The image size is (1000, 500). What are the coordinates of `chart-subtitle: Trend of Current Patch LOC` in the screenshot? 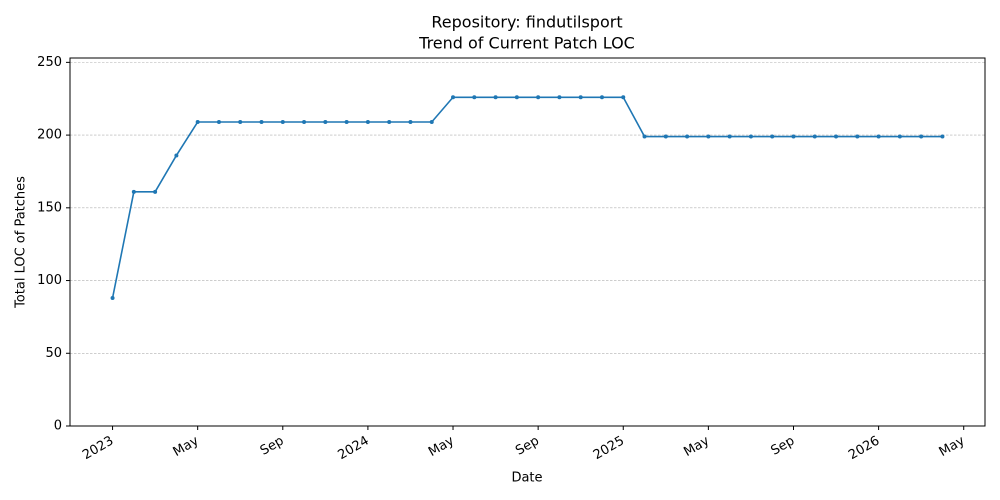 It's located at (526, 43).